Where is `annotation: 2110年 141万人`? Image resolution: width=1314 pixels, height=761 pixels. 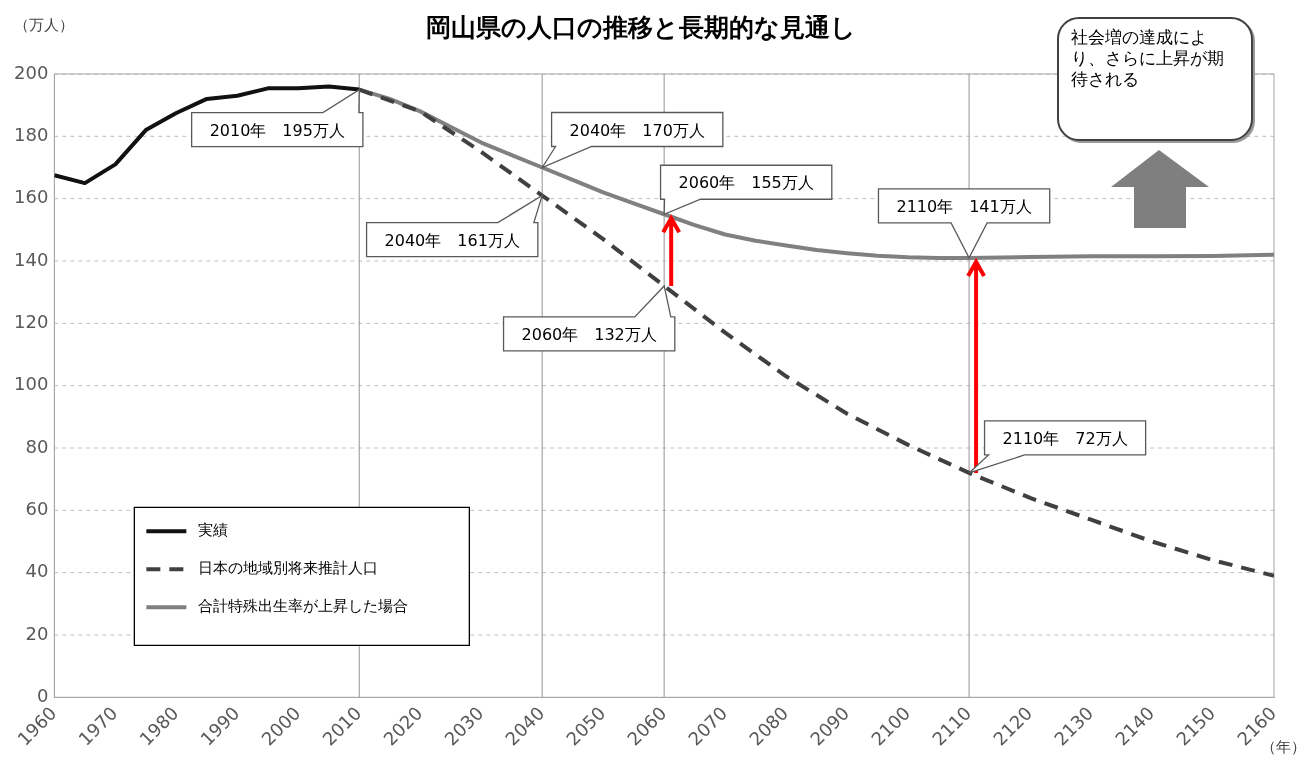 annotation: 2110年 141万人 is located at coordinates (964, 206).